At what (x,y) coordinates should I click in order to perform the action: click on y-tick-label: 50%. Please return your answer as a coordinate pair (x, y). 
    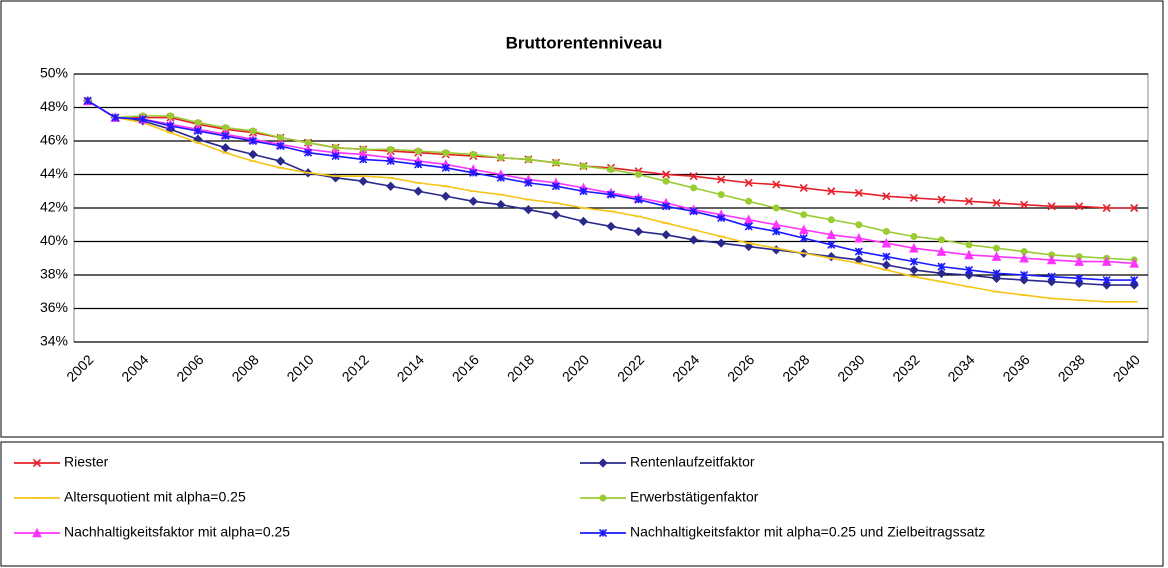
    Looking at the image, I should click on (54, 73).